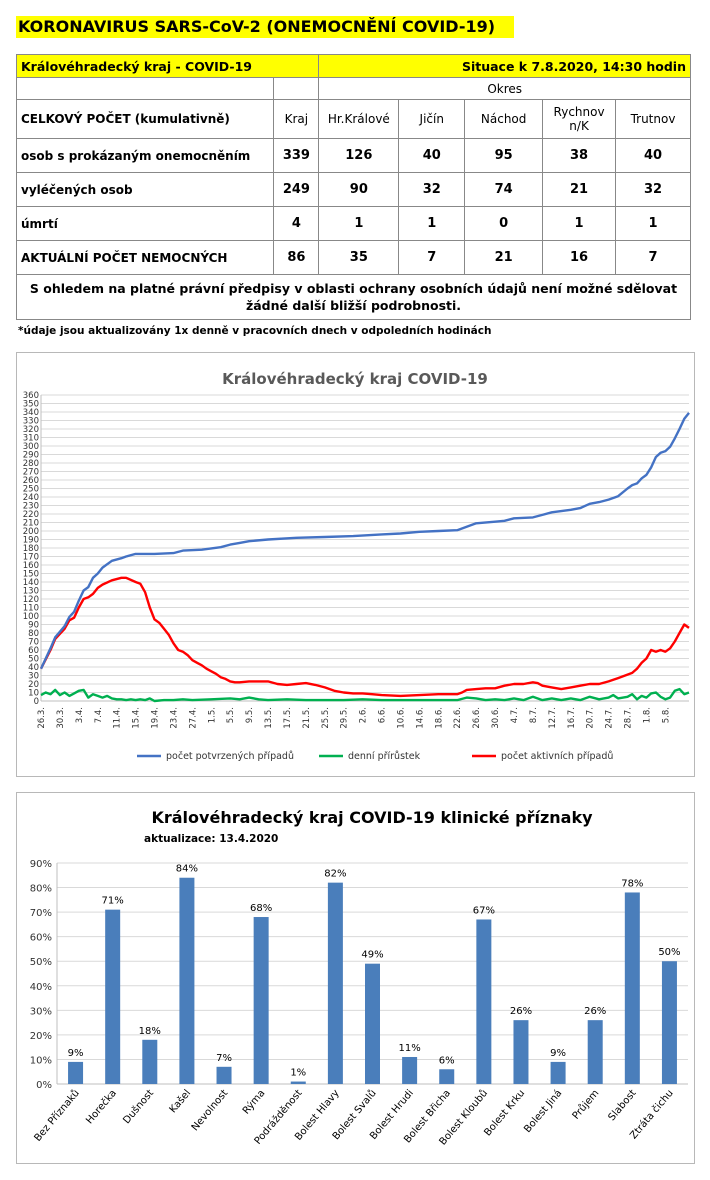 This screenshot has width=710, height=1180. What do you see at coordinates (145, 189) in the screenshot?
I see `row-label: vyléčených osob` at bounding box center [145, 189].